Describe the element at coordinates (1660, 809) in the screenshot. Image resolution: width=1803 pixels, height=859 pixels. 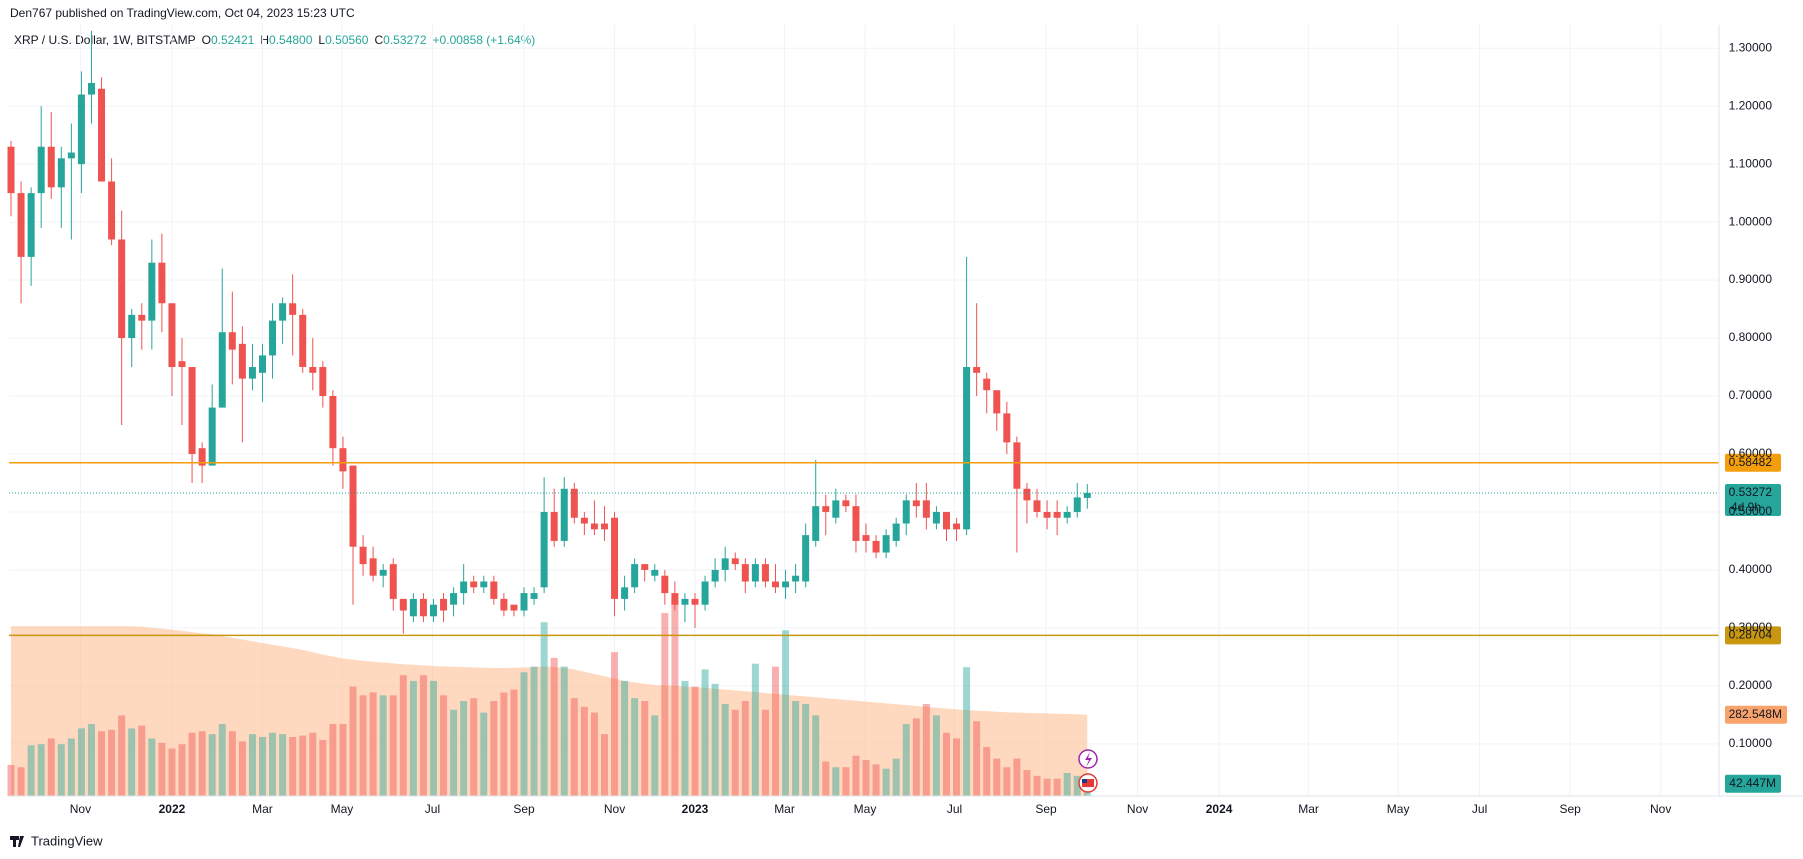
I see `x-tick-label: Nov` at that location.